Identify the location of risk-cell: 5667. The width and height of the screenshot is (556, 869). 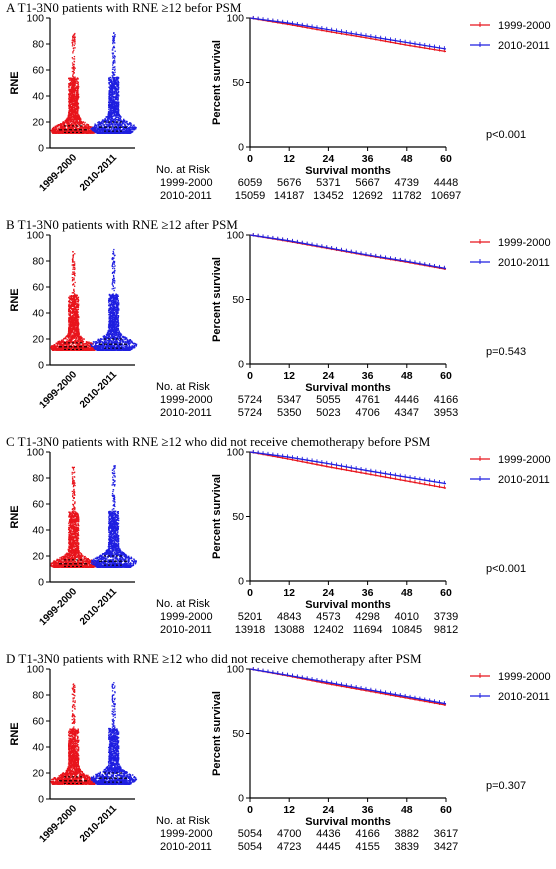
(367, 183).